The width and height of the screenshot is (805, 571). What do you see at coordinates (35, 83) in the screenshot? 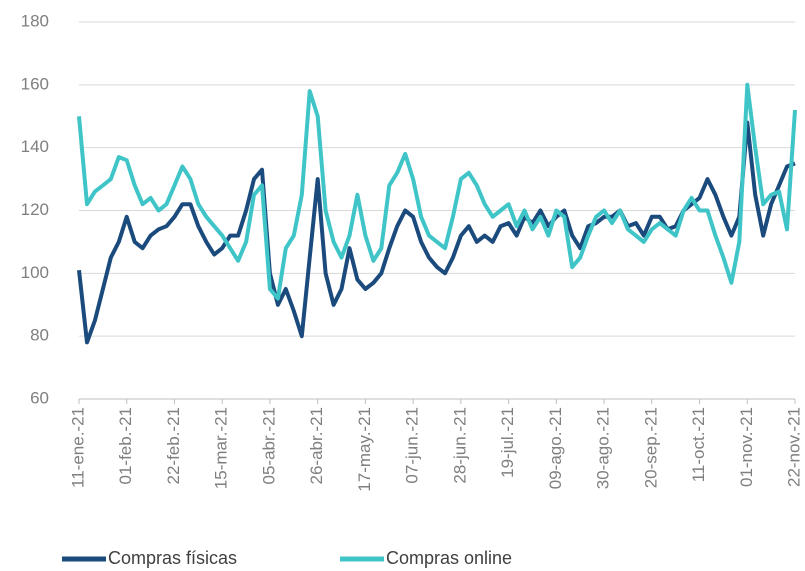
I see `y-tick-label: 160` at bounding box center [35, 83].